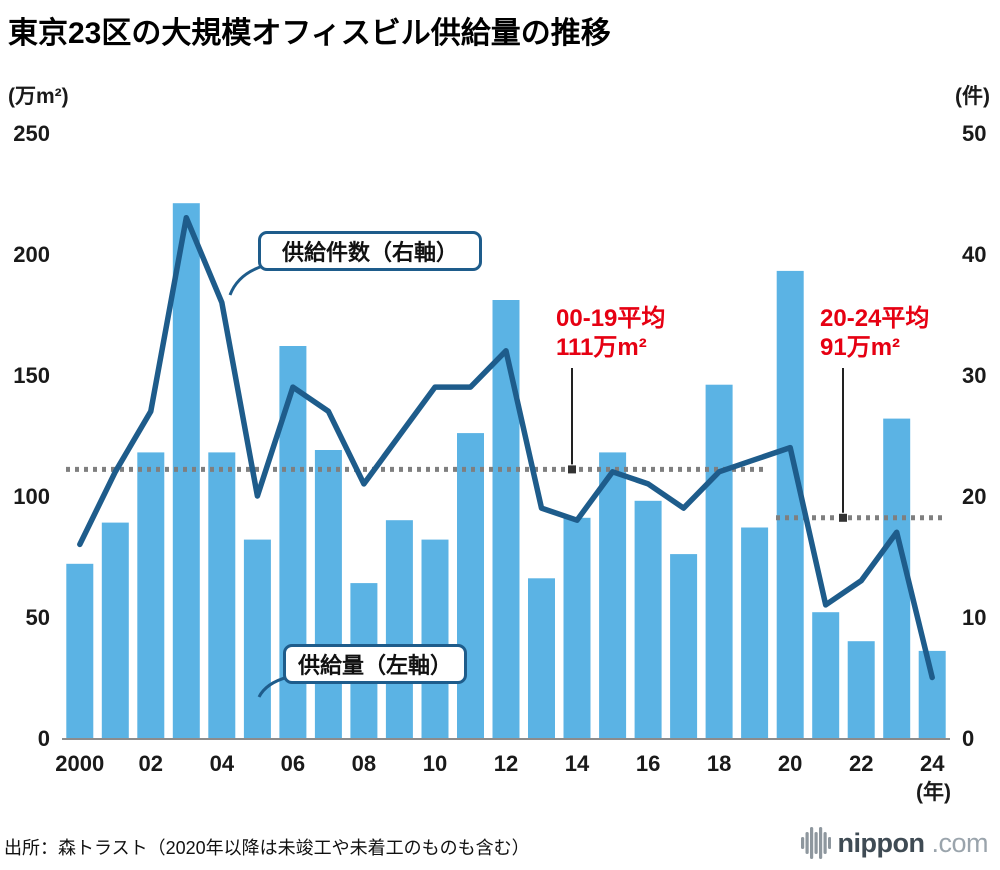 The width and height of the screenshot is (1000, 870). Describe the element at coordinates (974, 133) in the screenshot. I see `right-axis-tick: 50` at that location.